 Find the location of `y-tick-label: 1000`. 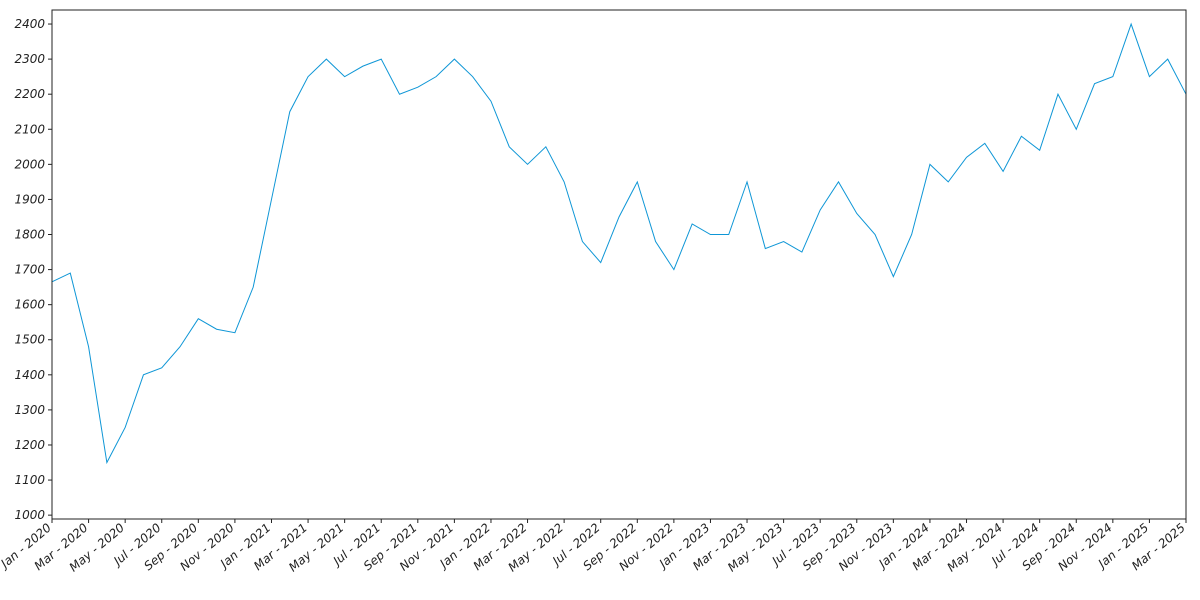

y-tick-label: 1000 is located at coordinates (29, 515).